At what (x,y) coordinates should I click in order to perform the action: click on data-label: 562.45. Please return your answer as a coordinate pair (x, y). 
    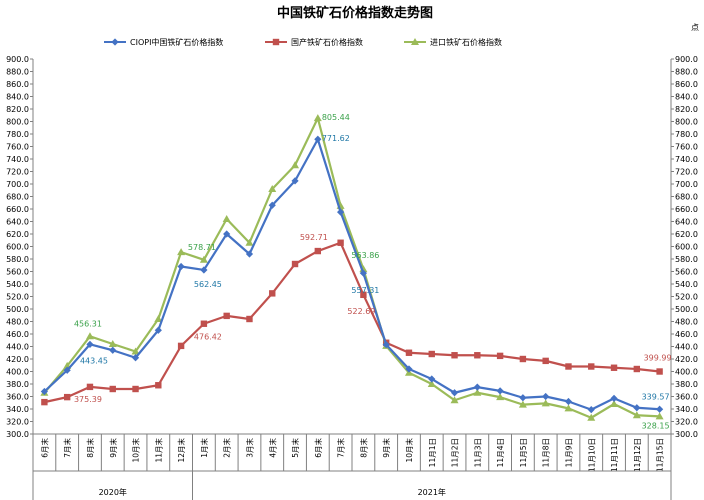
    Looking at the image, I should click on (208, 284).